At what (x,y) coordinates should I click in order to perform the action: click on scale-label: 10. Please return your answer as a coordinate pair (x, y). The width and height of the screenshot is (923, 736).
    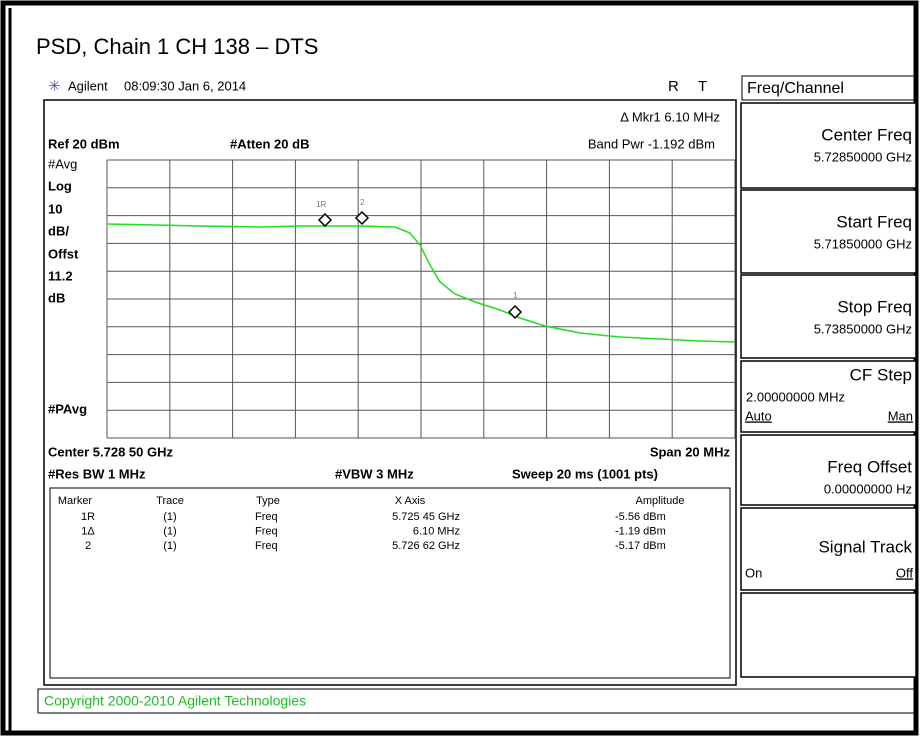
    Looking at the image, I should click on (55, 208).